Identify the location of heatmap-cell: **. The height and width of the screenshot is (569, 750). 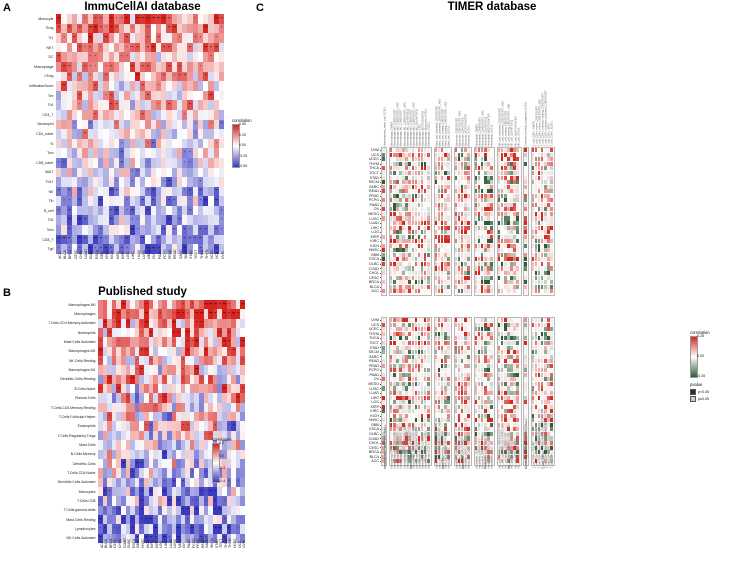
(221, 124).